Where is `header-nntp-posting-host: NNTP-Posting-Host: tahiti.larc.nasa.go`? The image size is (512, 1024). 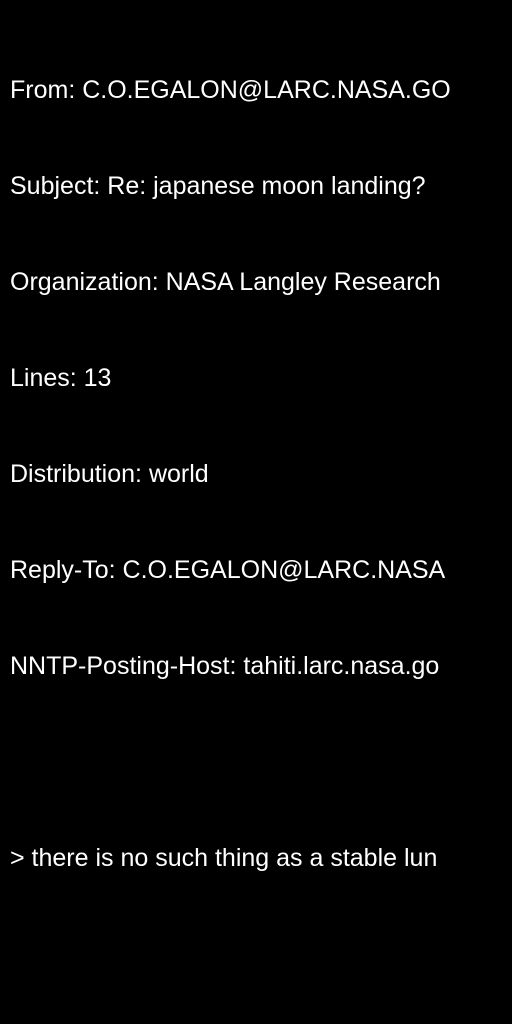 header-nntp-posting-host: NNTP-Posting-Host: tahiti.larc.nasa.go is located at coordinates (225, 666).